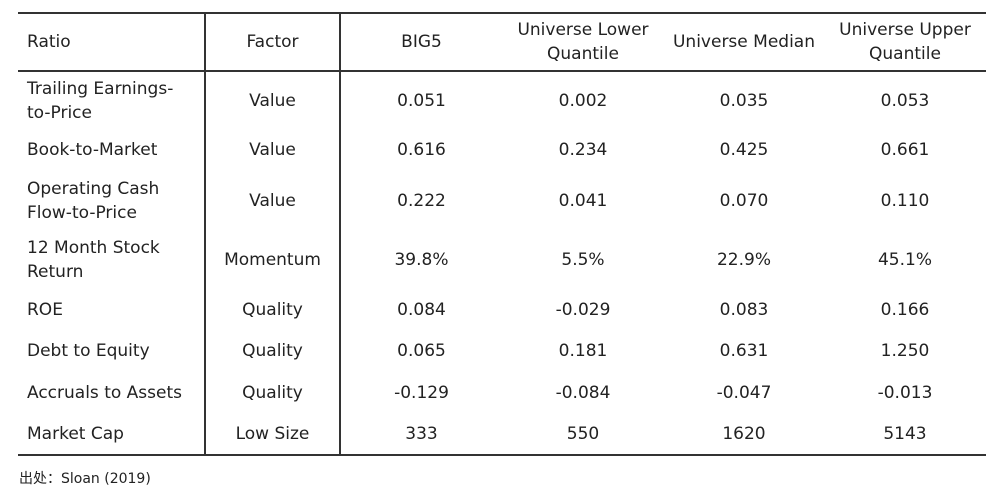  I want to click on table-cell: -0.129, so click(421, 393).